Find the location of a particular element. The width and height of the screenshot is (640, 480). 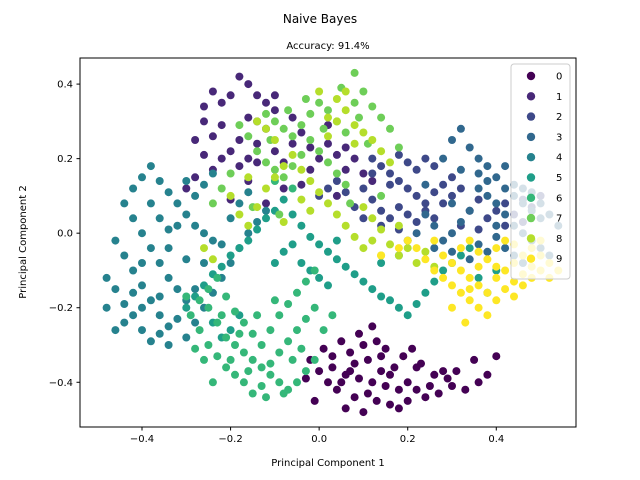

legend-label: 3 is located at coordinates (559, 137).